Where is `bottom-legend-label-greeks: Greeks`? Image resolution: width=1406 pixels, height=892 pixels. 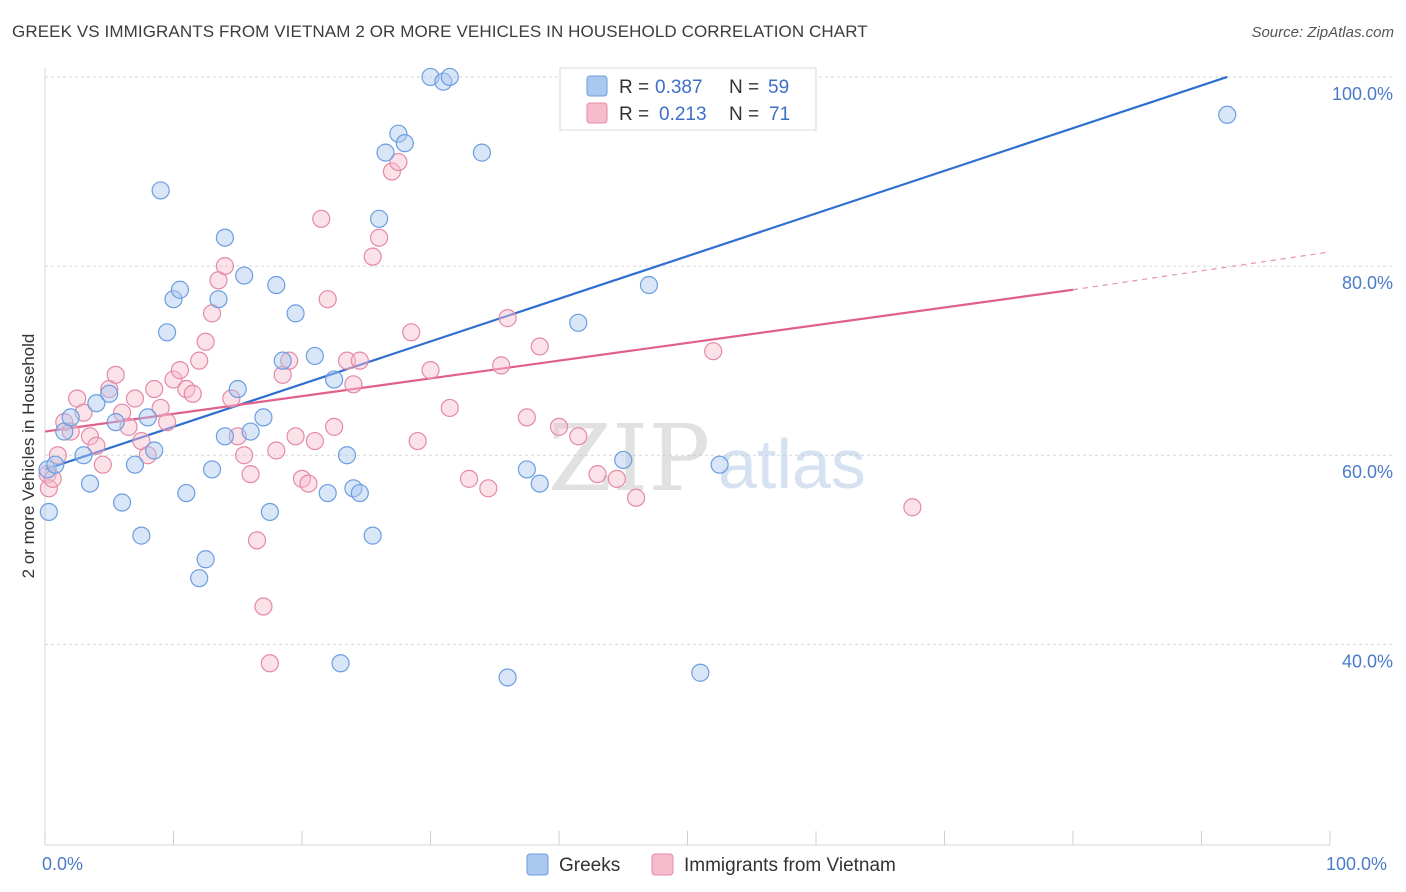
bottom-legend-label-greeks: Greeks is located at coordinates (589, 865).